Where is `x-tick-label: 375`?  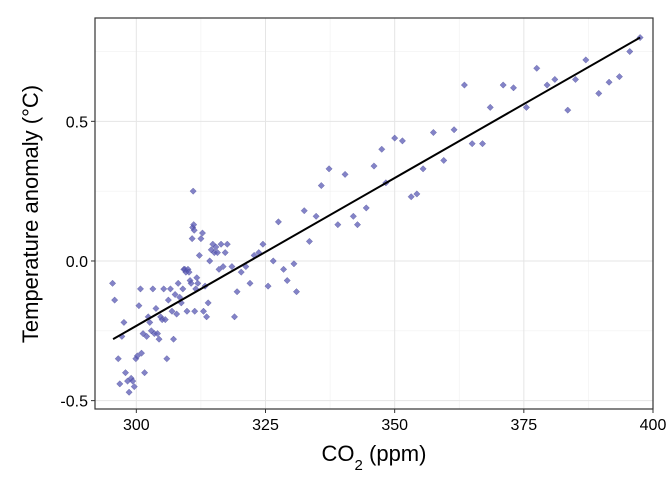
x-tick-label: 375 is located at coordinates (523, 425).